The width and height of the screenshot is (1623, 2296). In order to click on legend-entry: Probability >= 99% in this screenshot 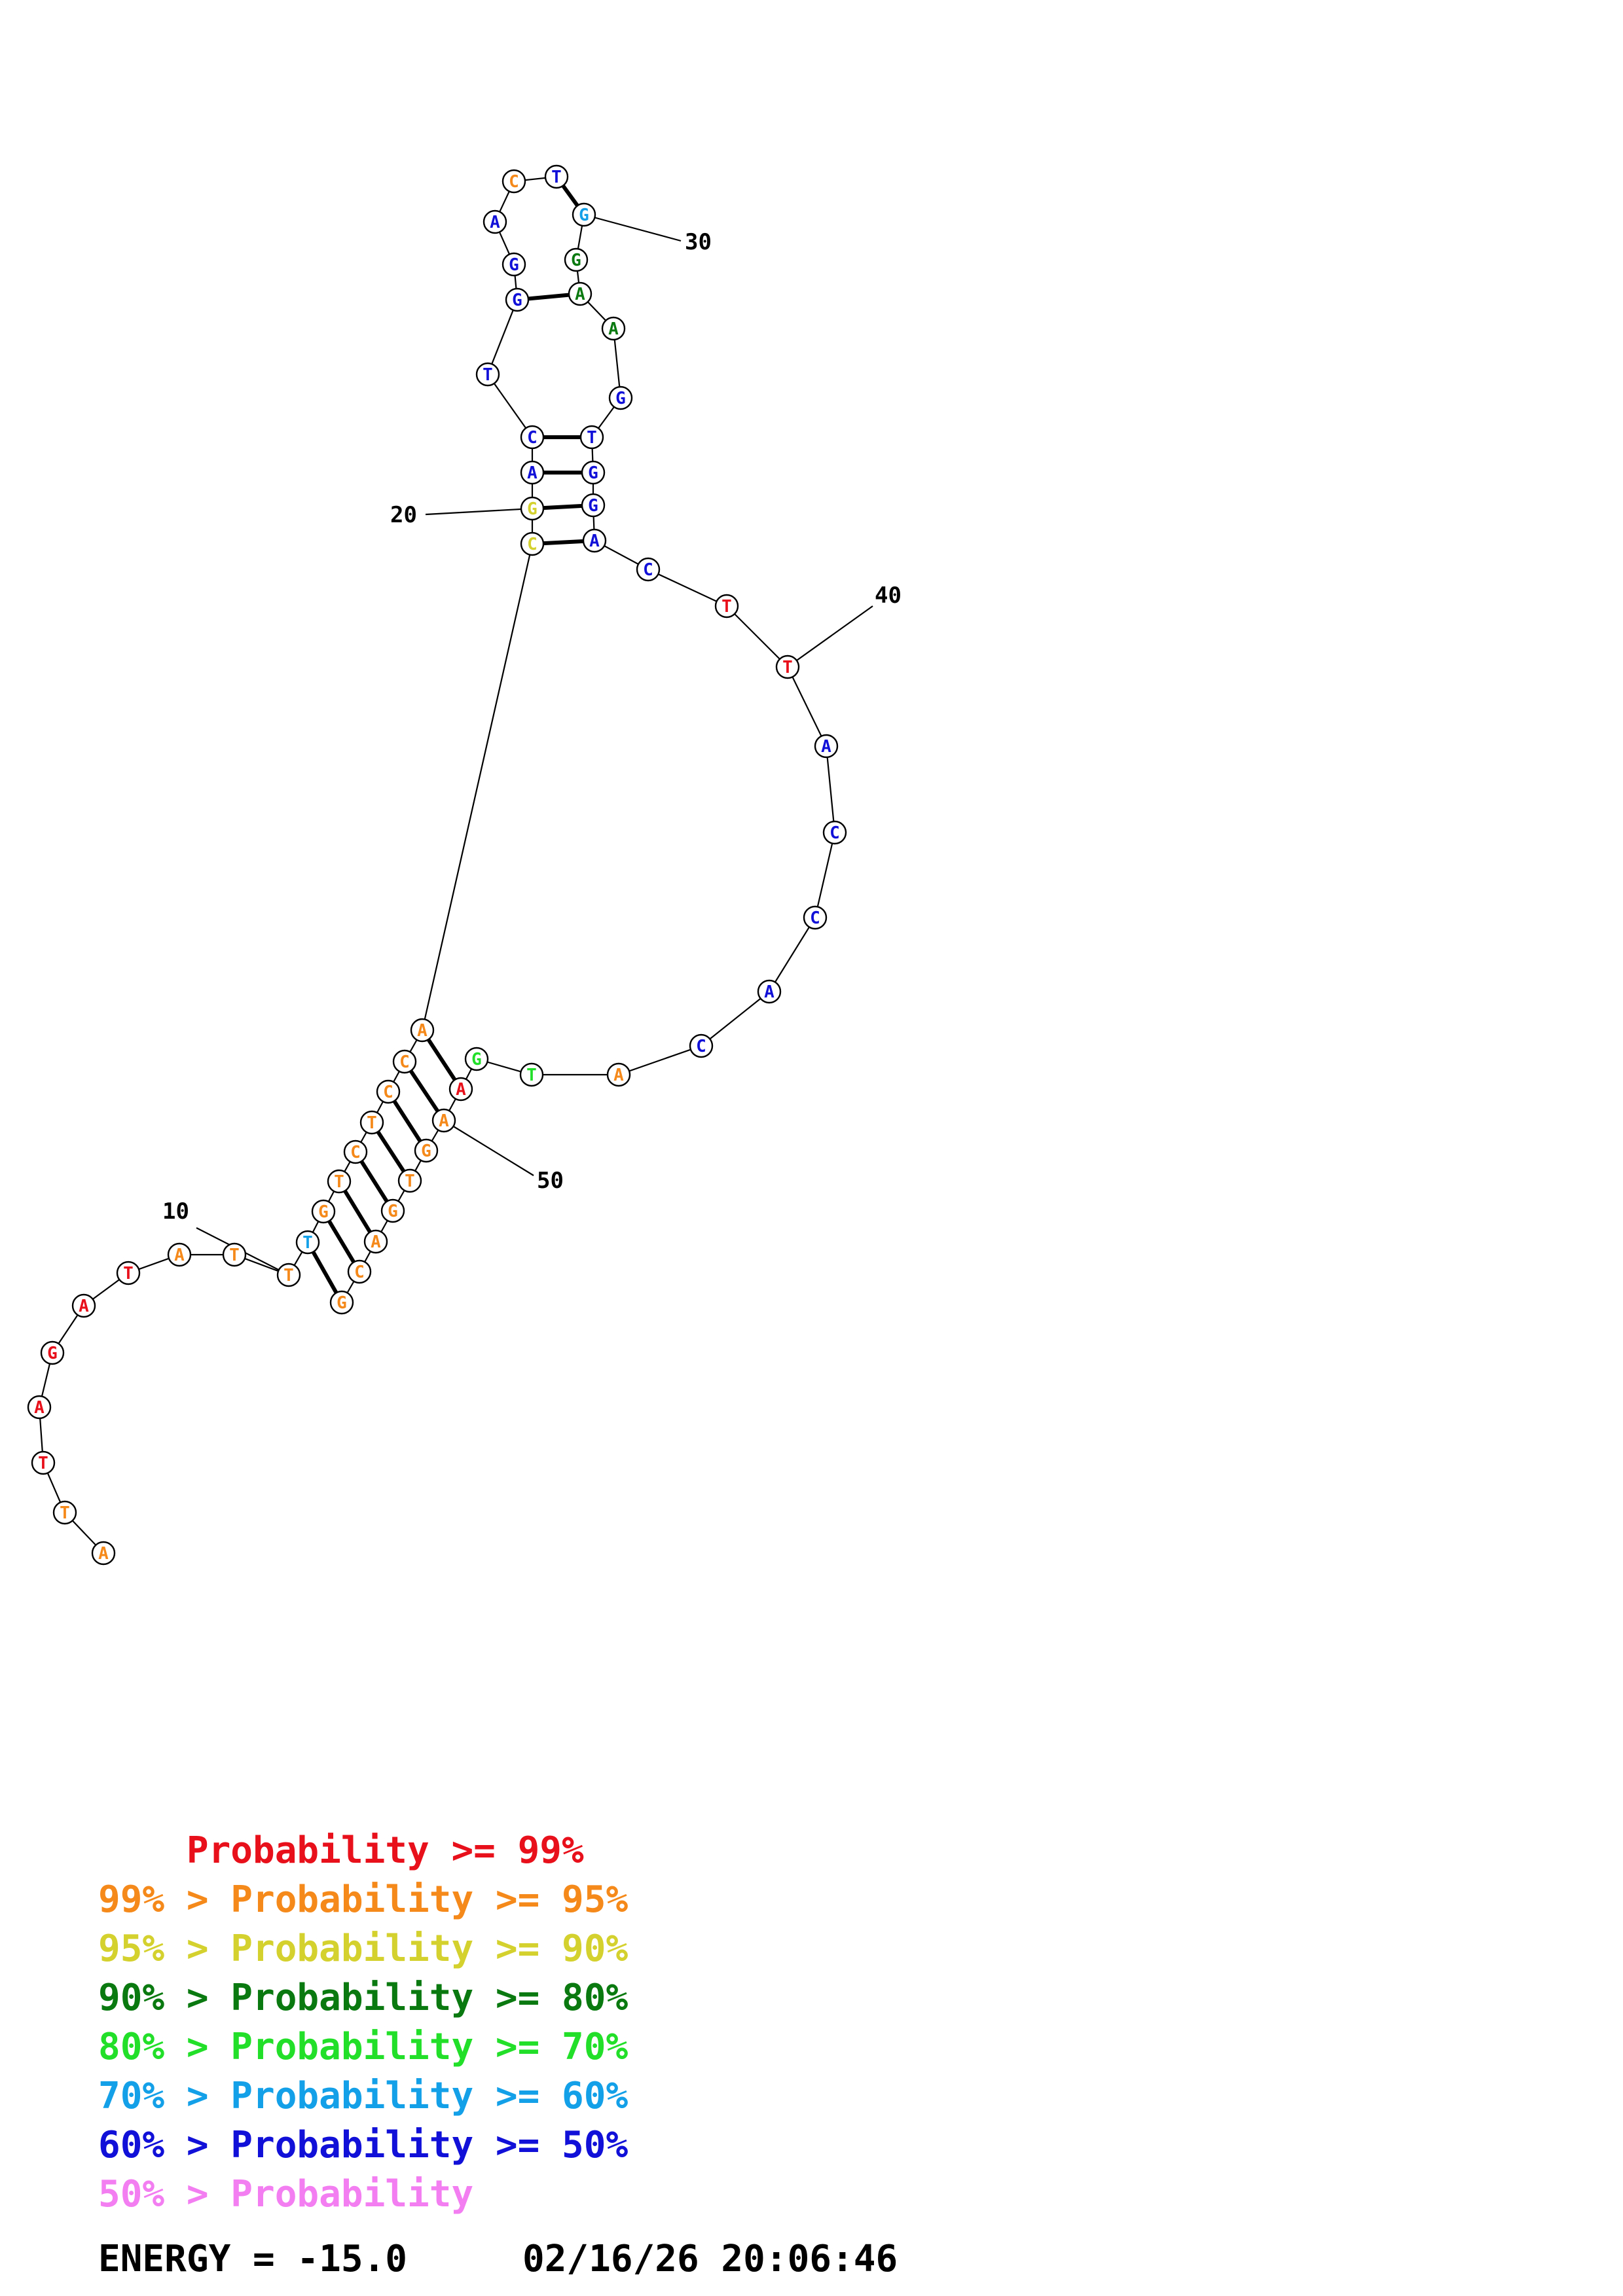, I will do `click(341, 1850)`.